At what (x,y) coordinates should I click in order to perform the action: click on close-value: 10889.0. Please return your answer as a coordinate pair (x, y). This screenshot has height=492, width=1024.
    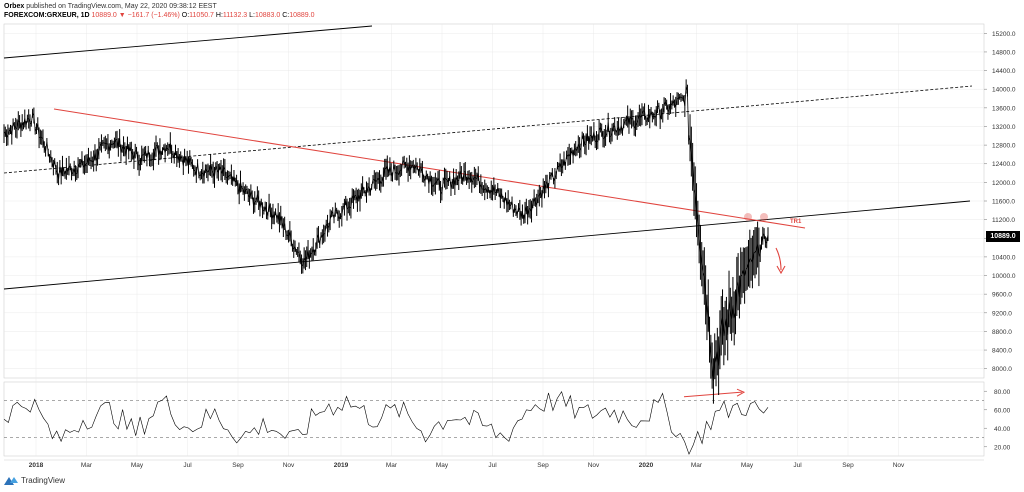
    Looking at the image, I should click on (302, 15).